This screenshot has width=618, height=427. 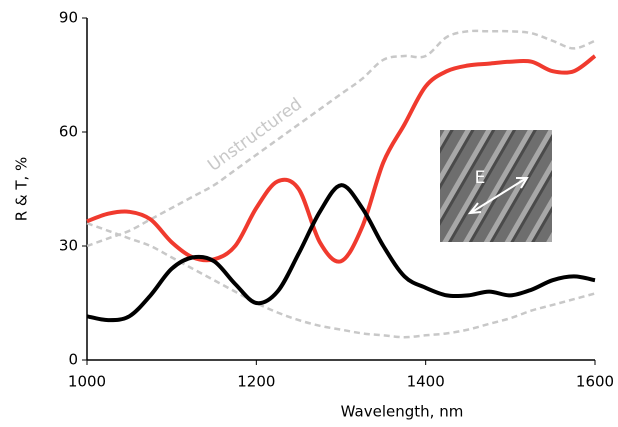 I want to click on y-tick-label: 0, so click(x=73, y=360).